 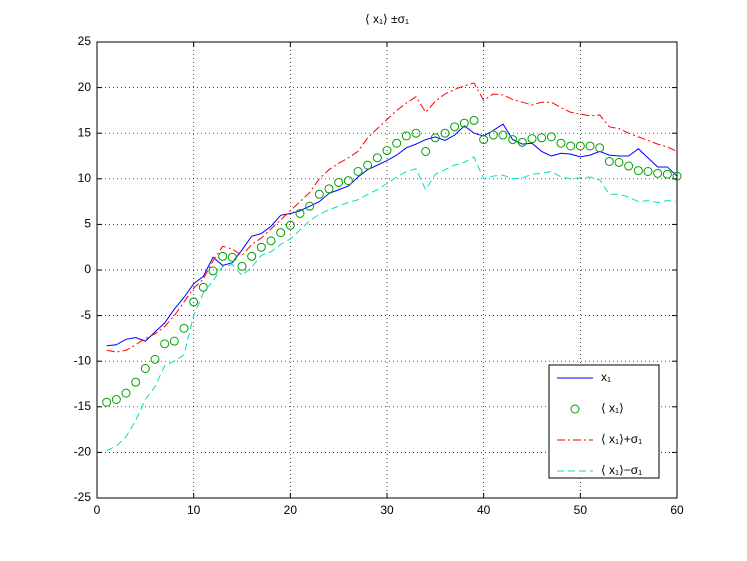 What do you see at coordinates (194, 510) in the screenshot?
I see `x-tick-label: 10` at bounding box center [194, 510].